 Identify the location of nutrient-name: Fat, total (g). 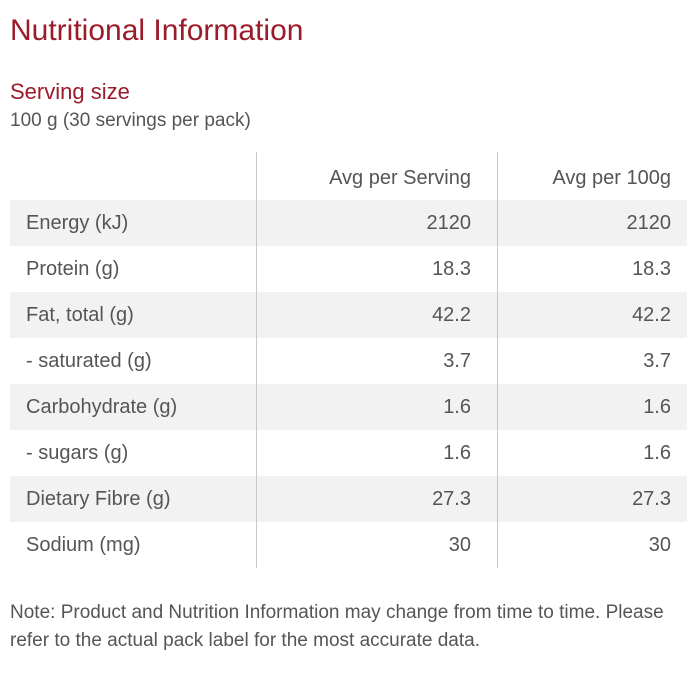
(80, 314).